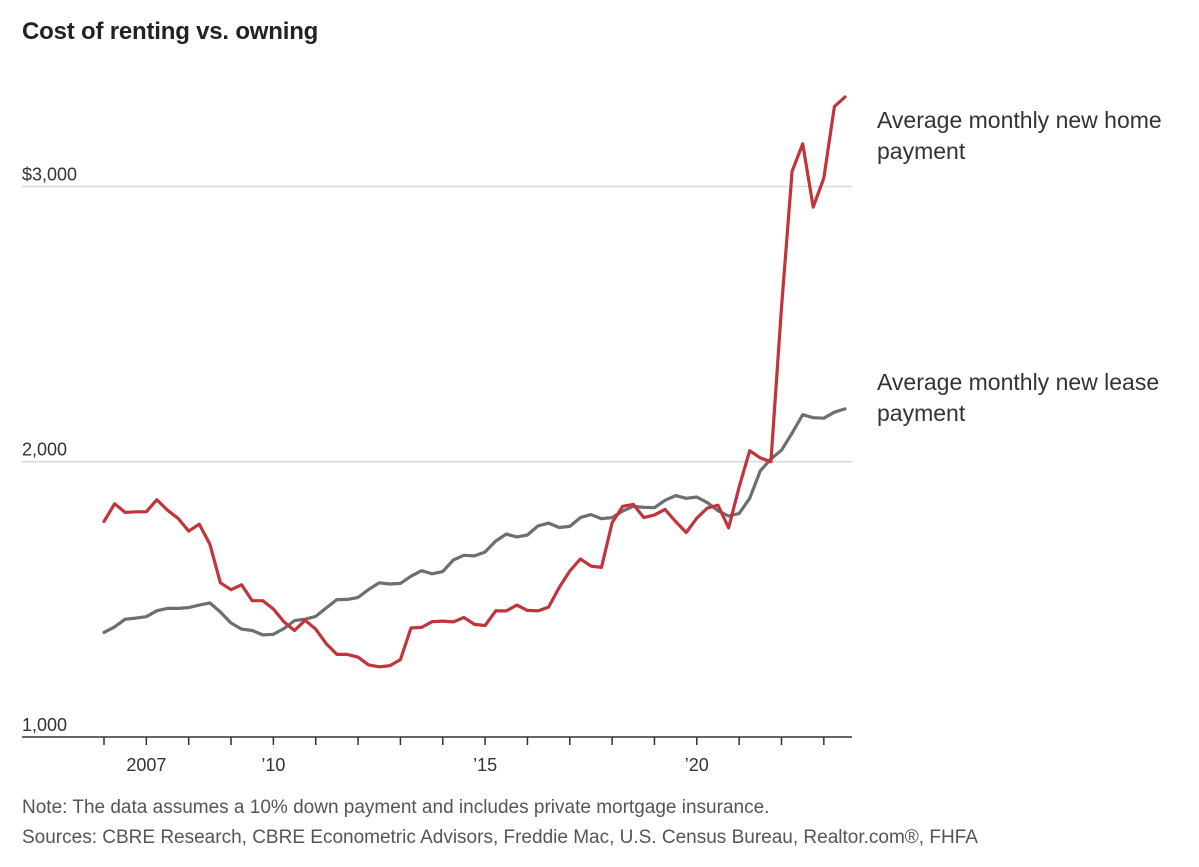 The height and width of the screenshot is (867, 1199). I want to click on y-axis-labels: 1,000 2,000 $3,000, so click(49, 449).